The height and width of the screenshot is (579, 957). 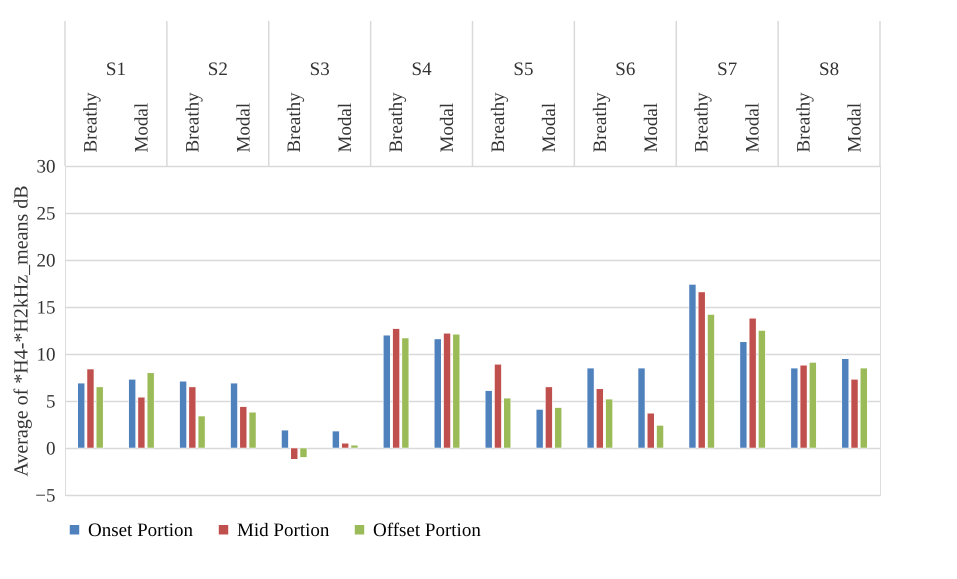 I want to click on y-tick-label: 0, so click(x=51, y=449).